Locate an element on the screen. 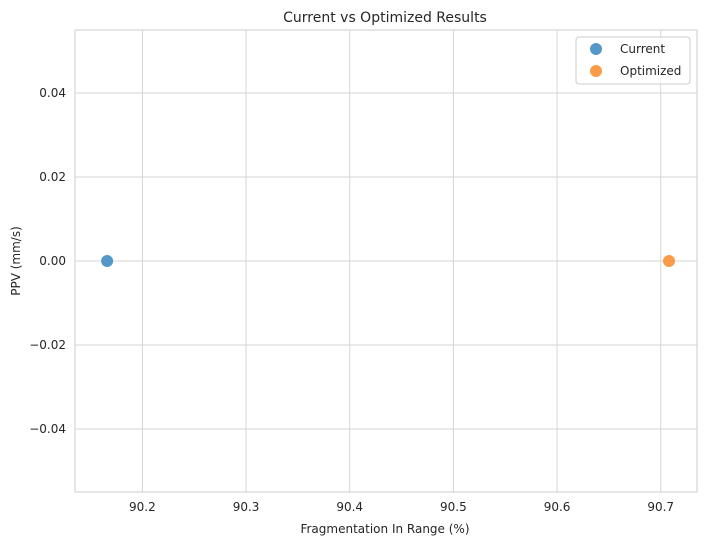 This screenshot has width=704, height=545. y-tick-label: −0.02 is located at coordinates (47, 345).